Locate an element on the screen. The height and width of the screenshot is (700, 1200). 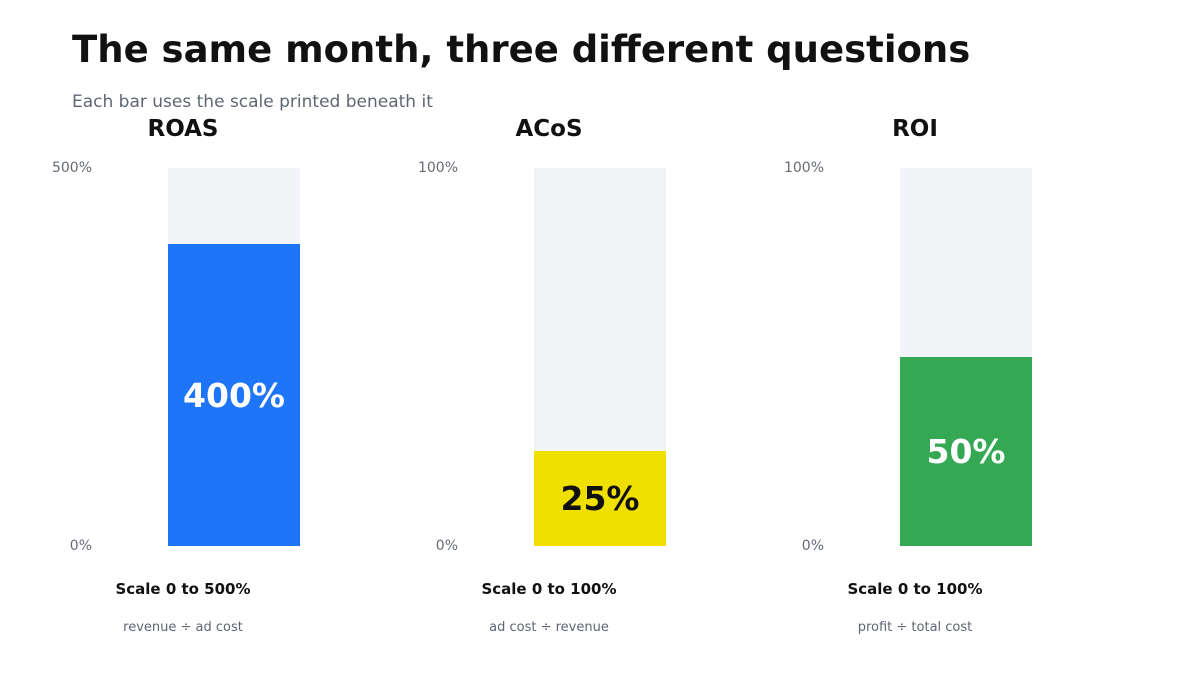
bar: 25% is located at coordinates (600, 498).